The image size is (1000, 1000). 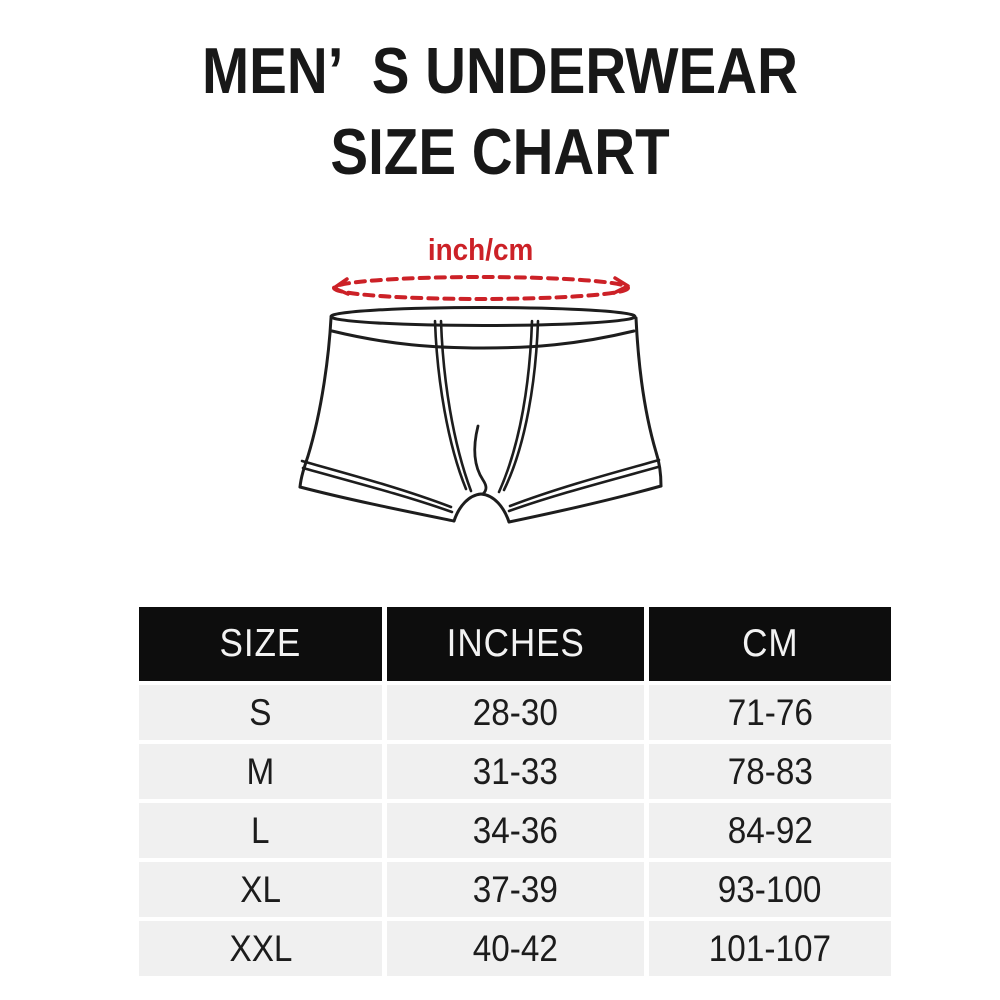 I want to click on table-row: S 28-30 71-76, so click(x=515, y=712).